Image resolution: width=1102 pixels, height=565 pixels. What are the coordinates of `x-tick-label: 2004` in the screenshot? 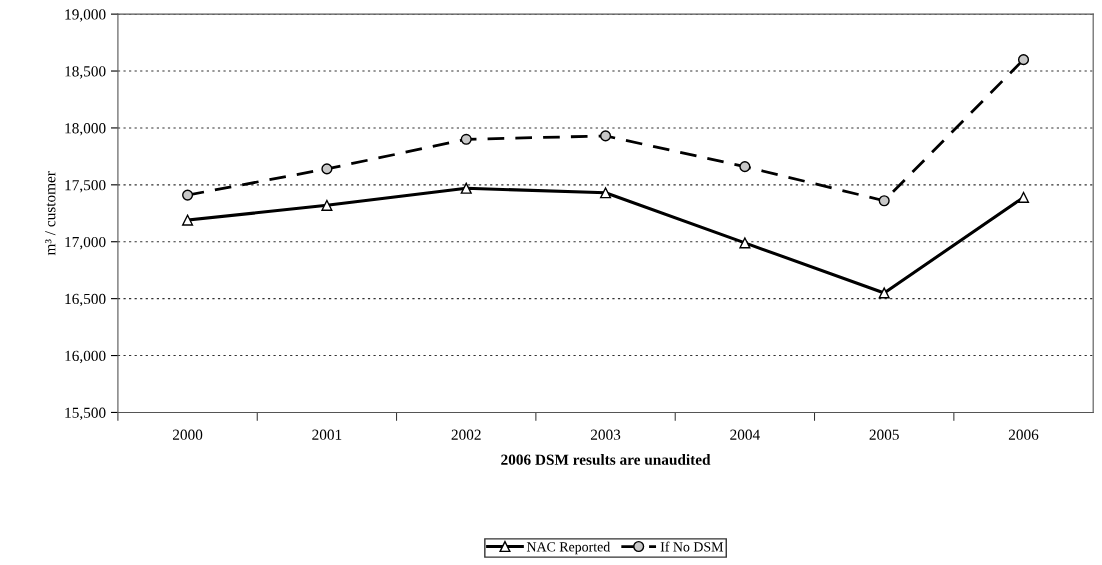 It's located at (745, 434).